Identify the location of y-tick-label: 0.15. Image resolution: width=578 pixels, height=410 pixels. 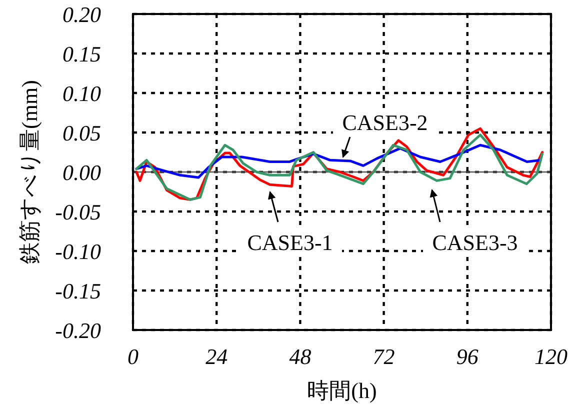
(81, 54).